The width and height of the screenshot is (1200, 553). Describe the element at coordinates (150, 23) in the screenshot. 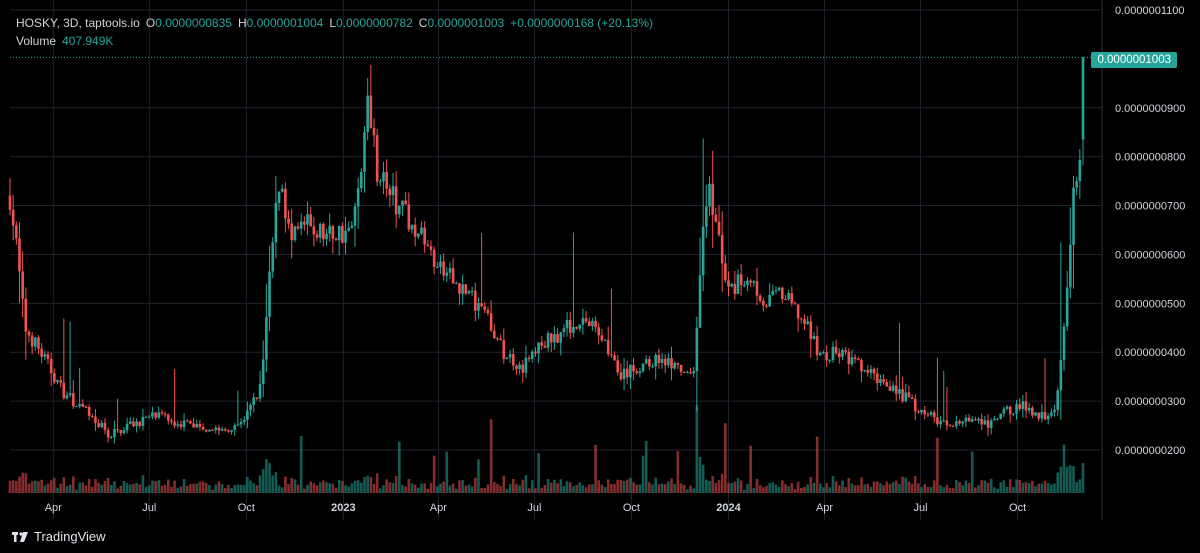

I see `open-label: O` at that location.